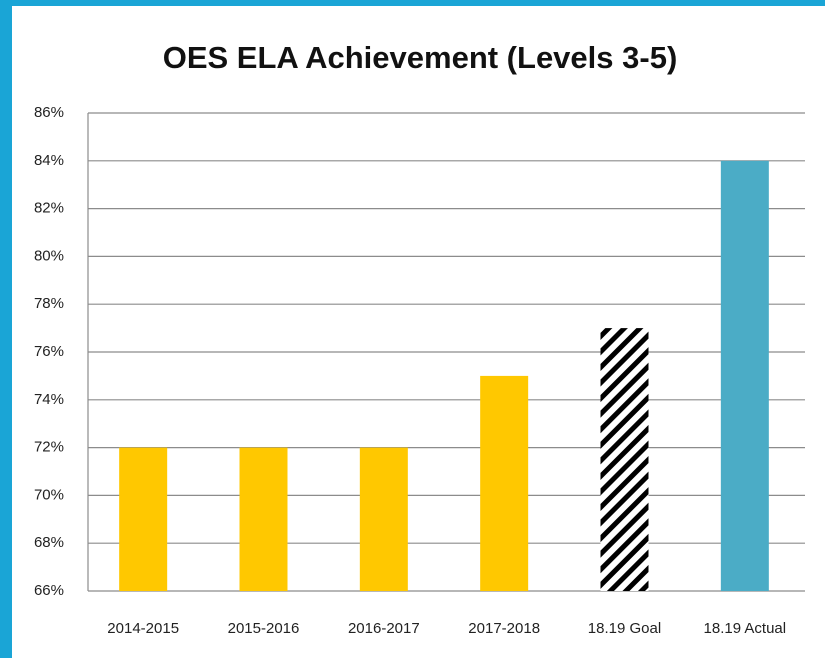  Describe the element at coordinates (6, 329) in the screenshot. I see `frame-left` at that location.